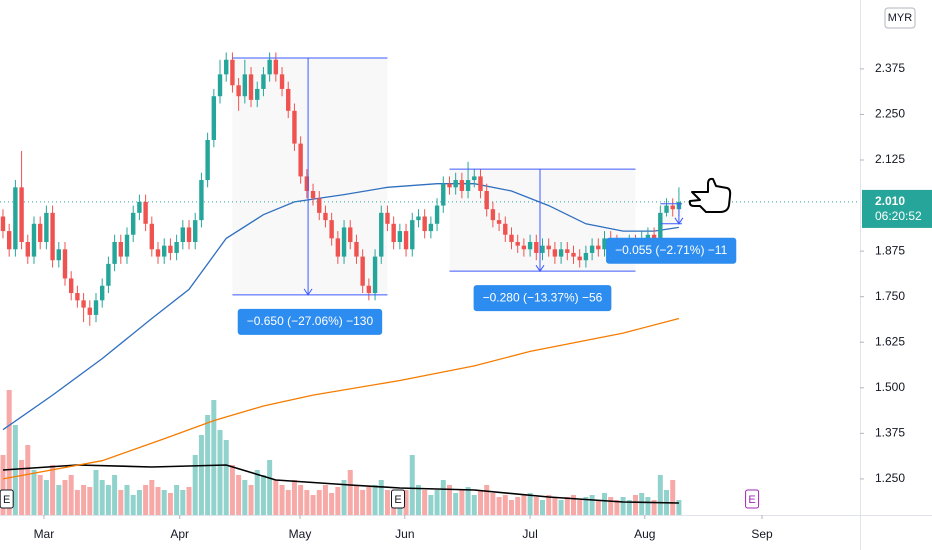 This screenshot has height=550, width=932. I want to click on x-tick-label: Aug, so click(644, 534).